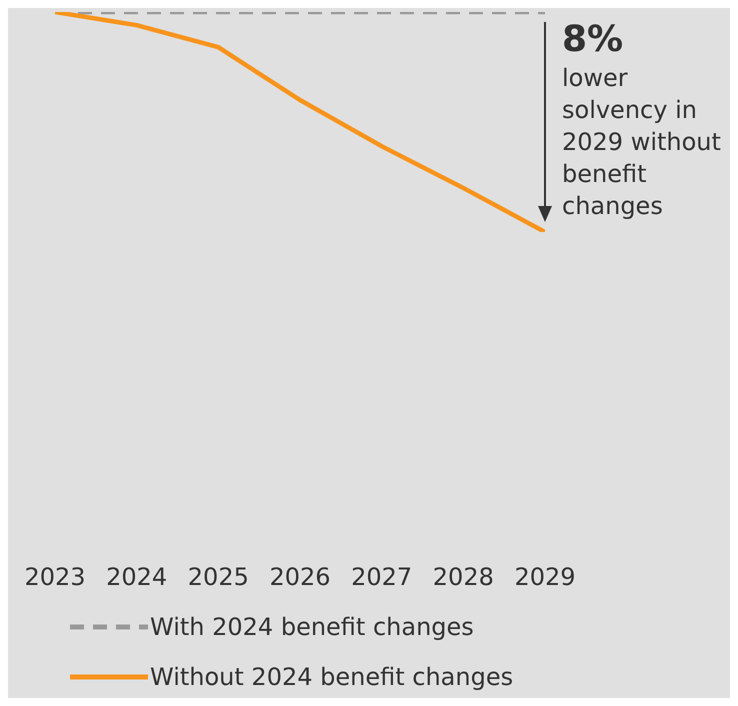 The image size is (738, 706). I want to click on x-tick-label: 2028, so click(463, 577).